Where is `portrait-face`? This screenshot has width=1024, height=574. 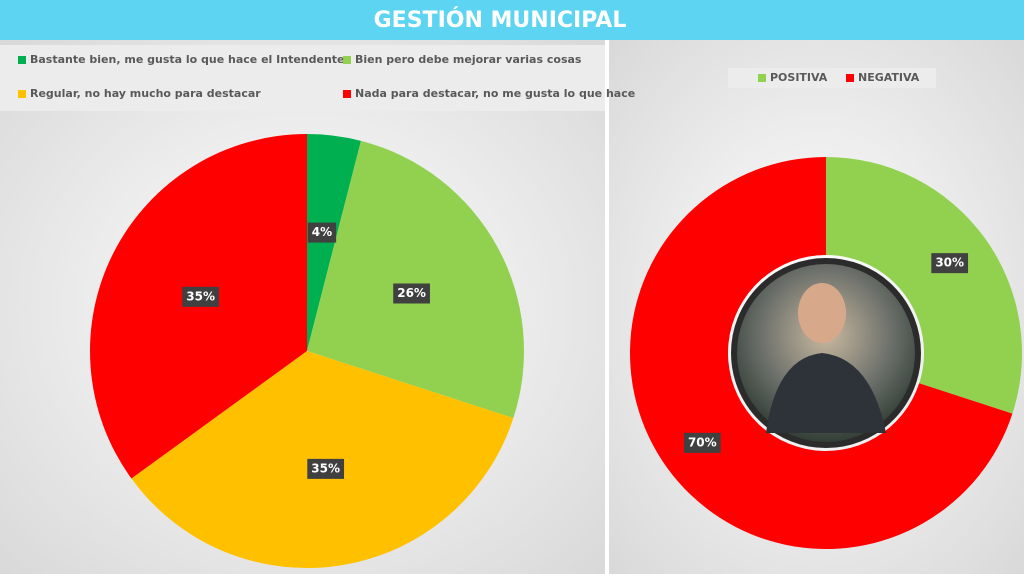
portrait-face is located at coordinates (822, 313).